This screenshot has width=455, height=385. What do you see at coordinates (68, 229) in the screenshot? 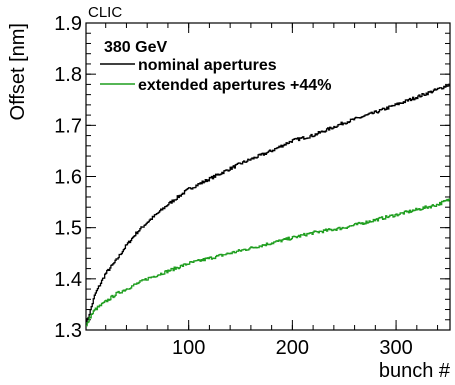
I see `y-tick-label: 1.5` at bounding box center [68, 229].